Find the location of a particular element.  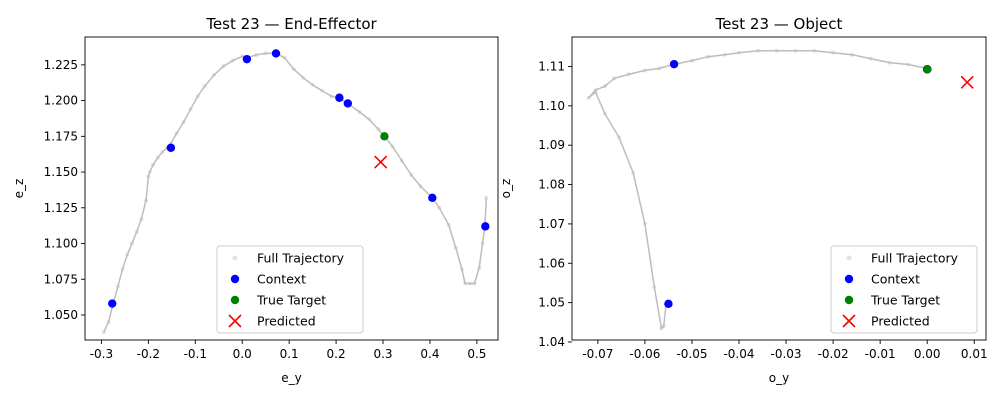

x-tick-label: 0.01 is located at coordinates (974, 354).